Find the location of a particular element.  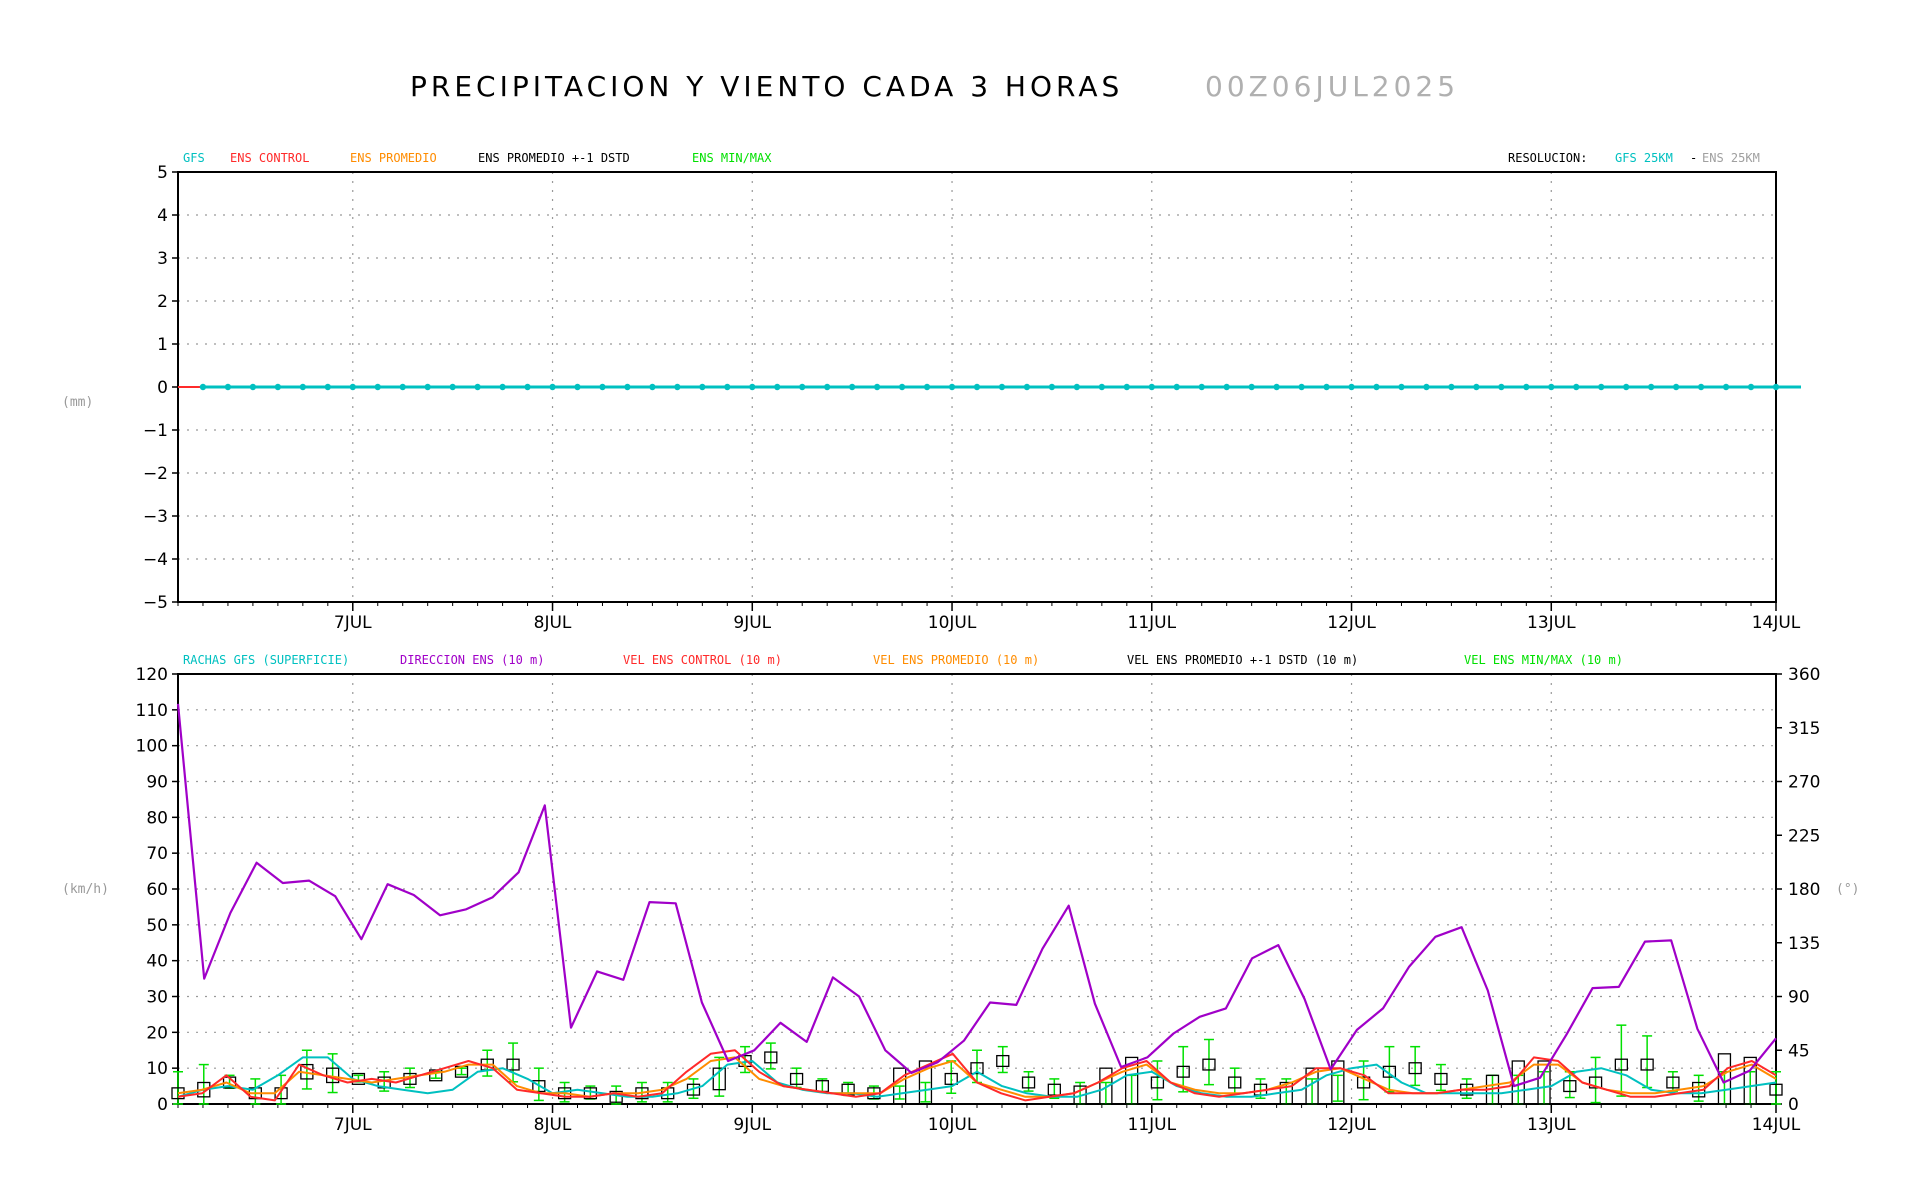

x-tick-label: 9JUL is located at coordinates (752, 1125).